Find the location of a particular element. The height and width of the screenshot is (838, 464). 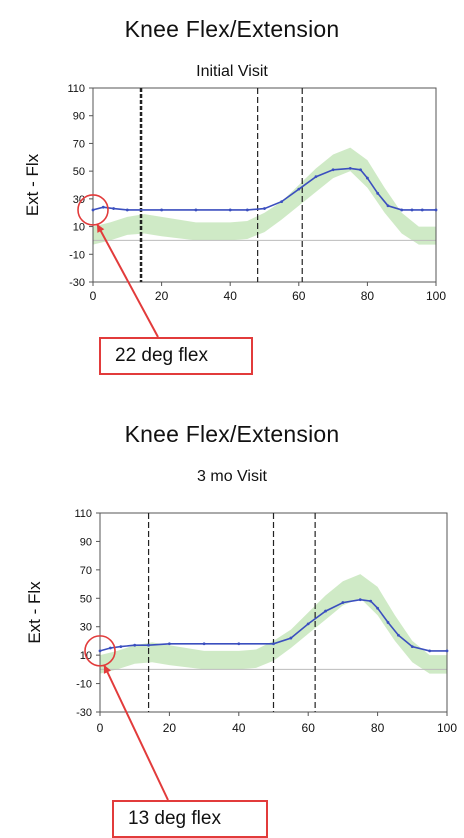

annotation-callout: 22 deg flex is located at coordinates (176, 356).